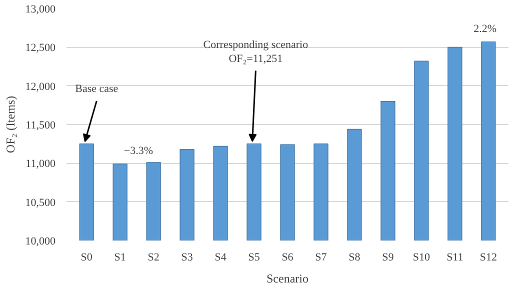 The image size is (520, 288). I want to click on annotation: Corresponding scenario OF₂=11,251, so click(256, 51).